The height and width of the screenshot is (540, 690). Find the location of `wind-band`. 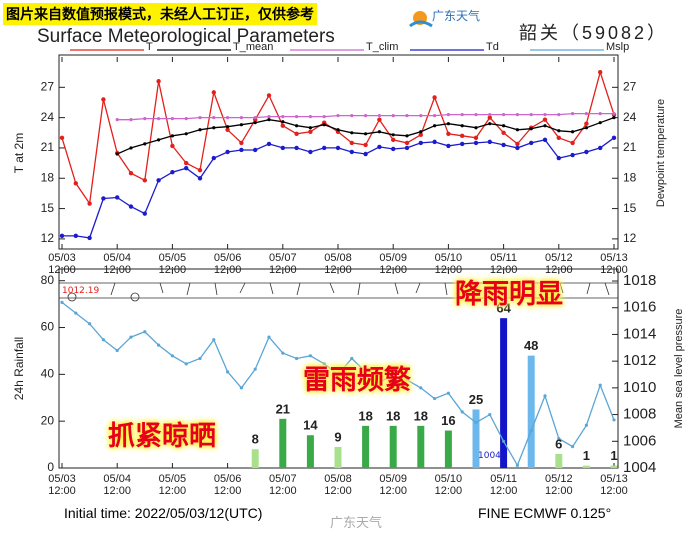

wind-band is located at coordinates (338, 292).